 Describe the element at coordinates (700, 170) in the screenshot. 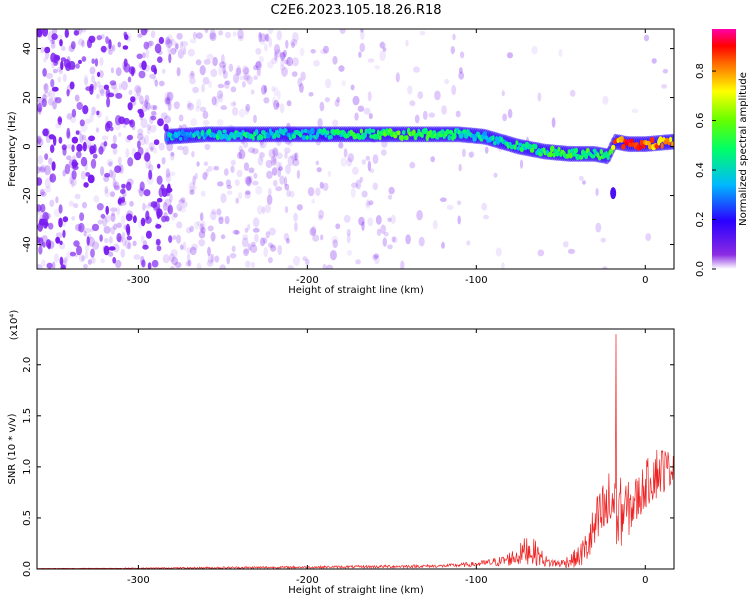

I see `colorbar-tick-label: 0.4` at that location.